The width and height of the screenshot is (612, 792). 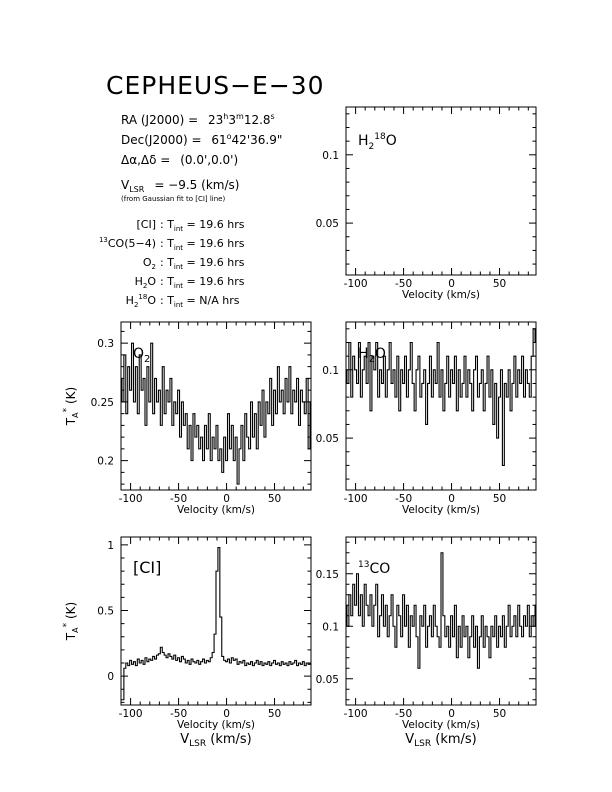 I want to click on tint-13co: 13CO(5−4), so click(x=127, y=243).